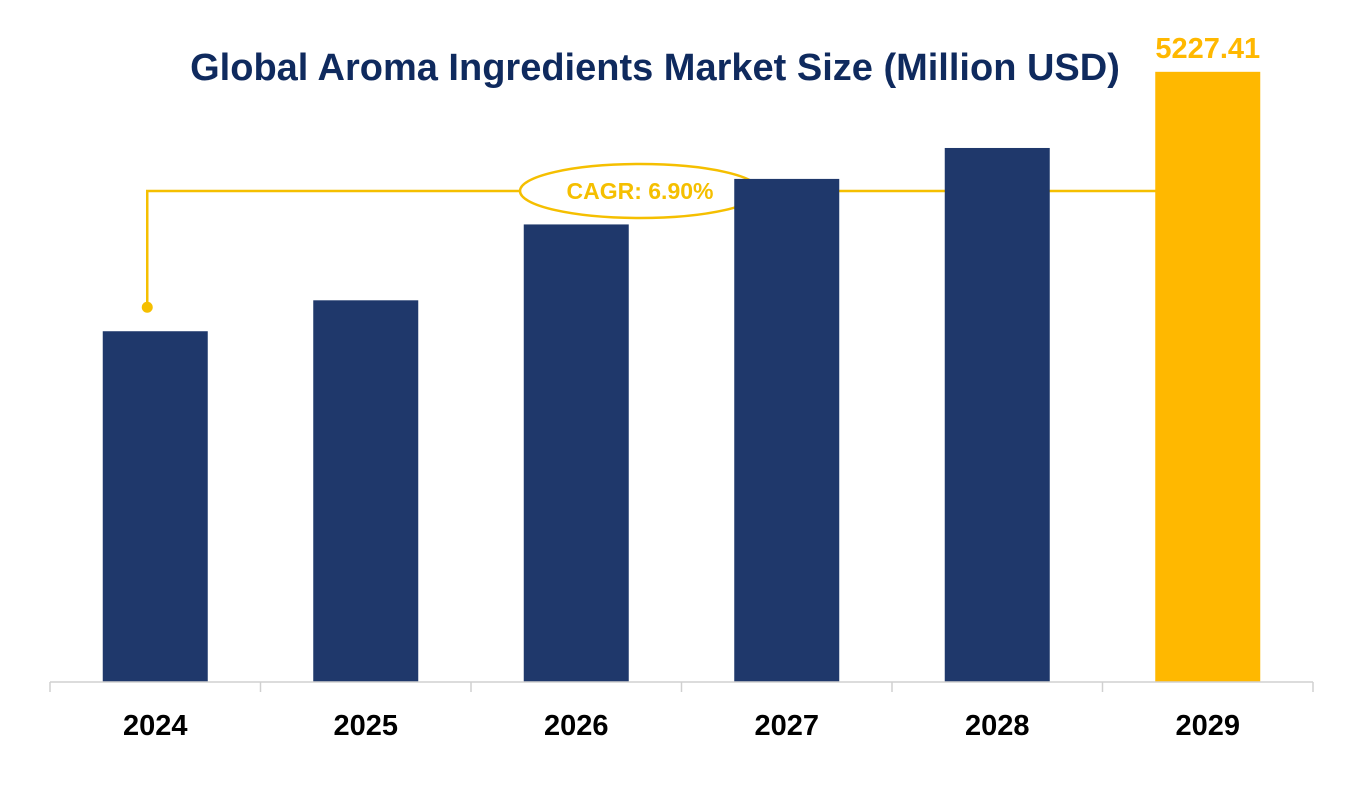 This screenshot has height=788, width=1353. Describe the element at coordinates (576, 453) in the screenshot. I see `bar-2026` at that location.